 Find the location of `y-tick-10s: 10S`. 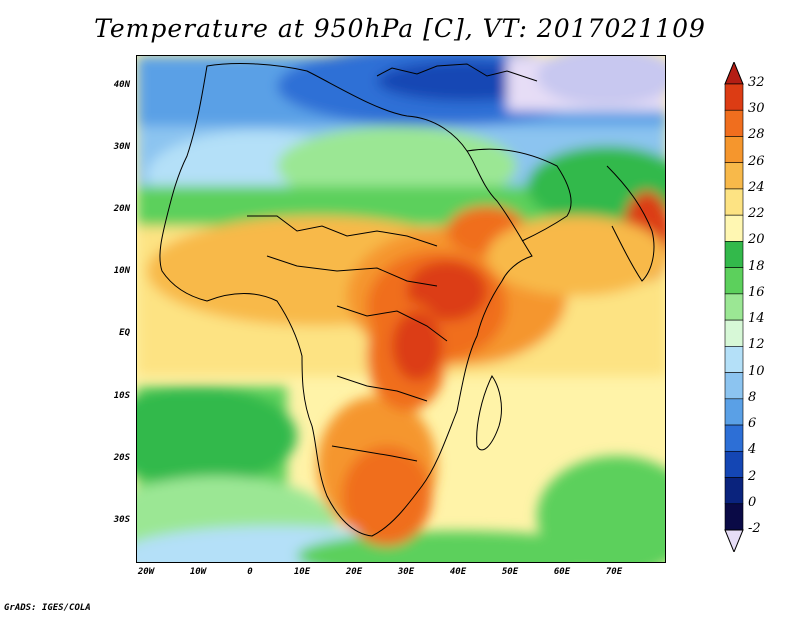

y-tick-10s: 10S is located at coordinates (121, 396).